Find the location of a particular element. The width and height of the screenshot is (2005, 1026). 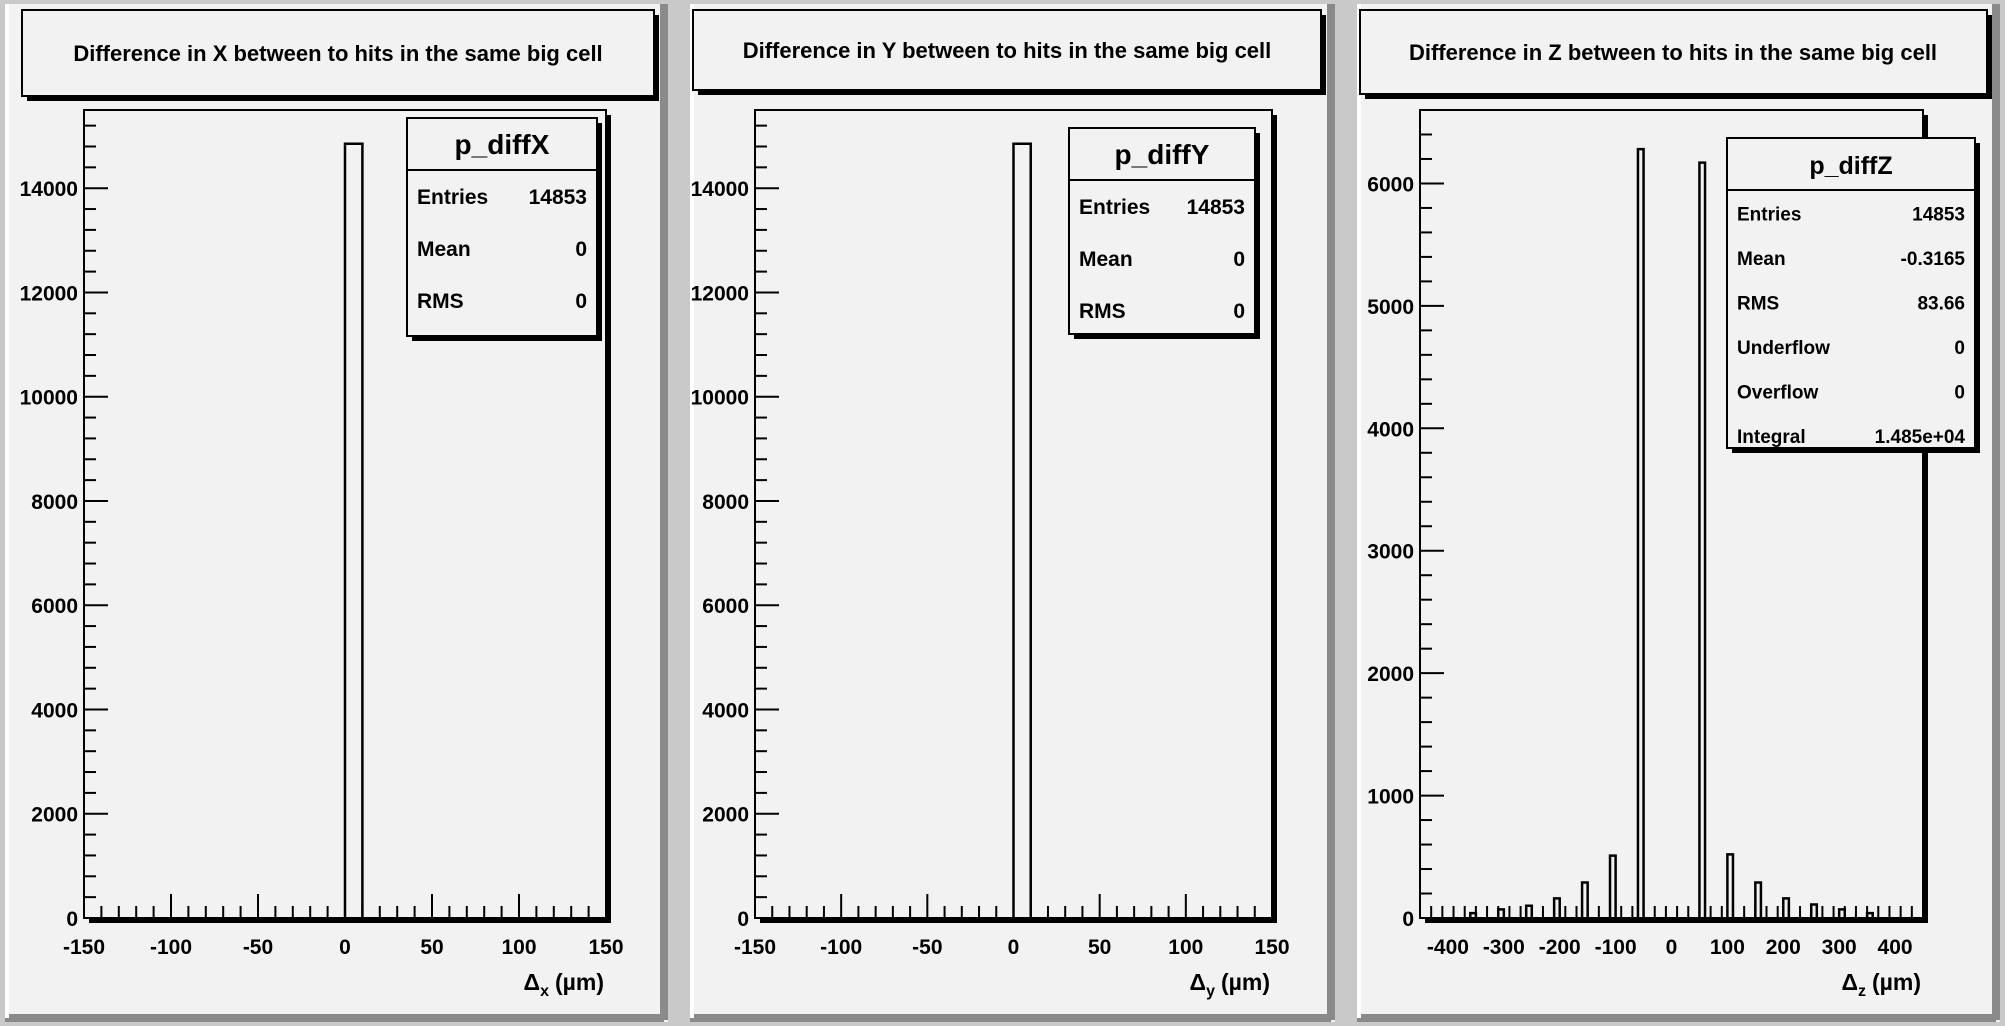

x-tick-label: 300 is located at coordinates (1839, 947).